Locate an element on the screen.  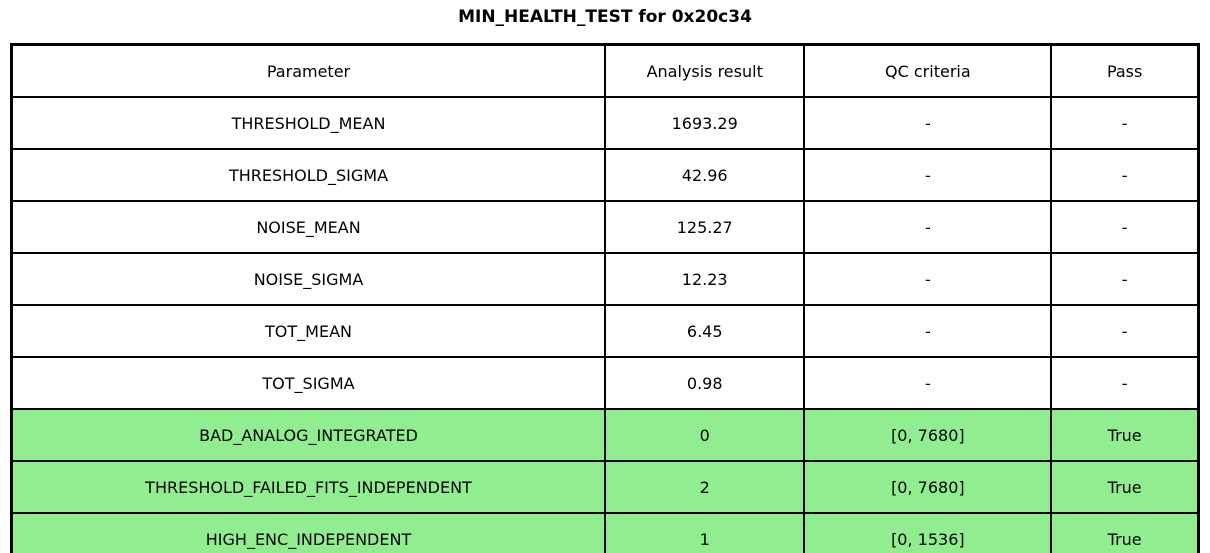
table-row: TOT_SIGMA 0.98- - is located at coordinates (605, 383).